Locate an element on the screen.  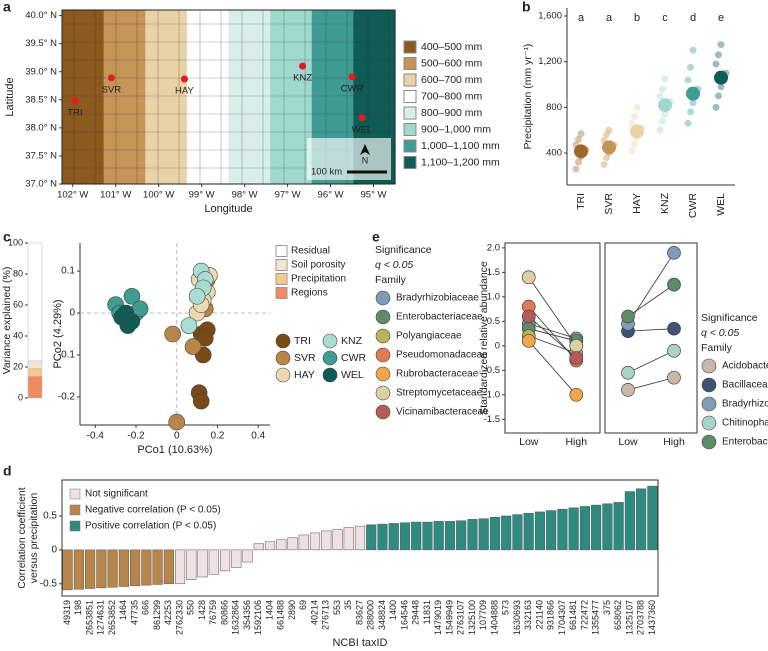
x-tick-label: 1400 is located at coordinates (393, 610).